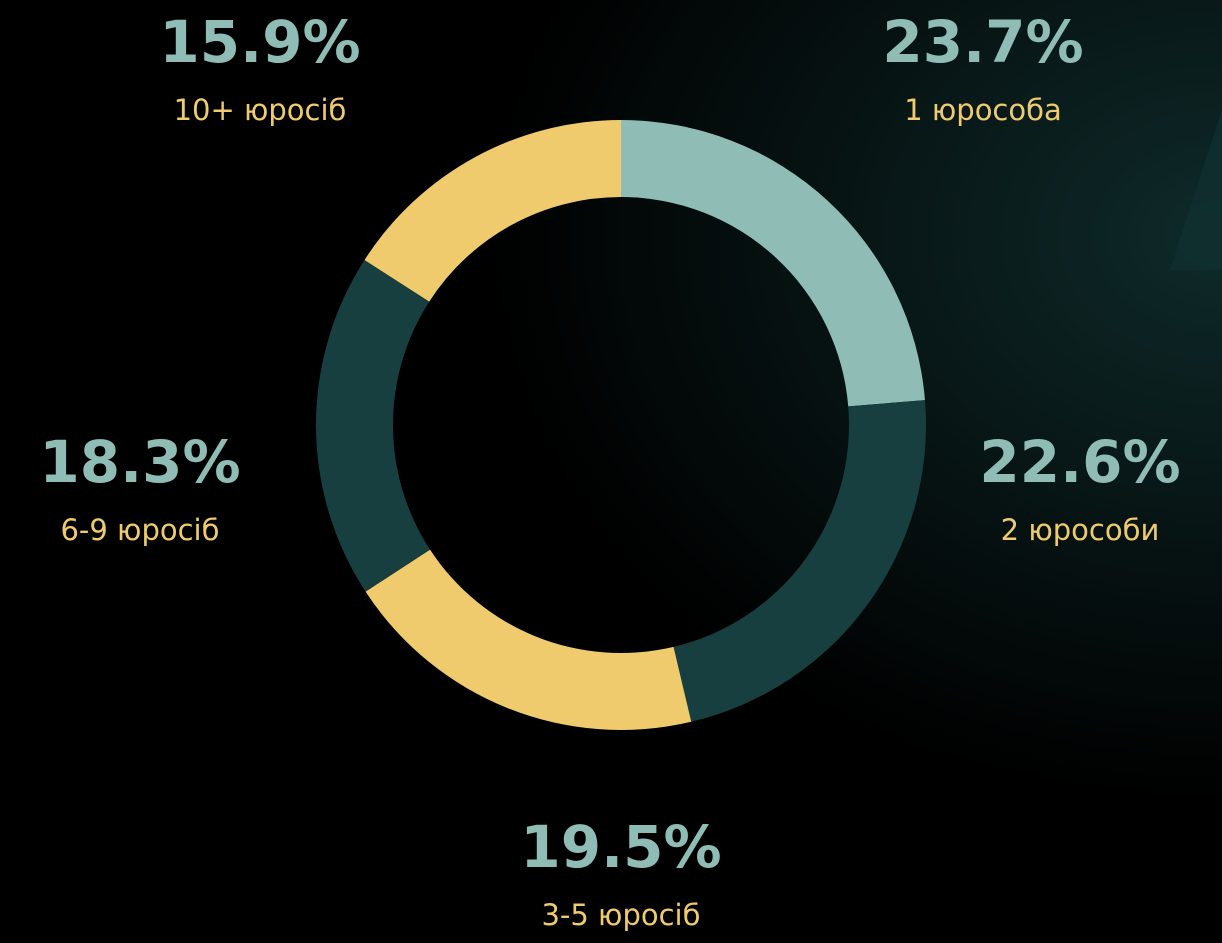  I want to click on value-label: 15.9%, so click(259, 42).